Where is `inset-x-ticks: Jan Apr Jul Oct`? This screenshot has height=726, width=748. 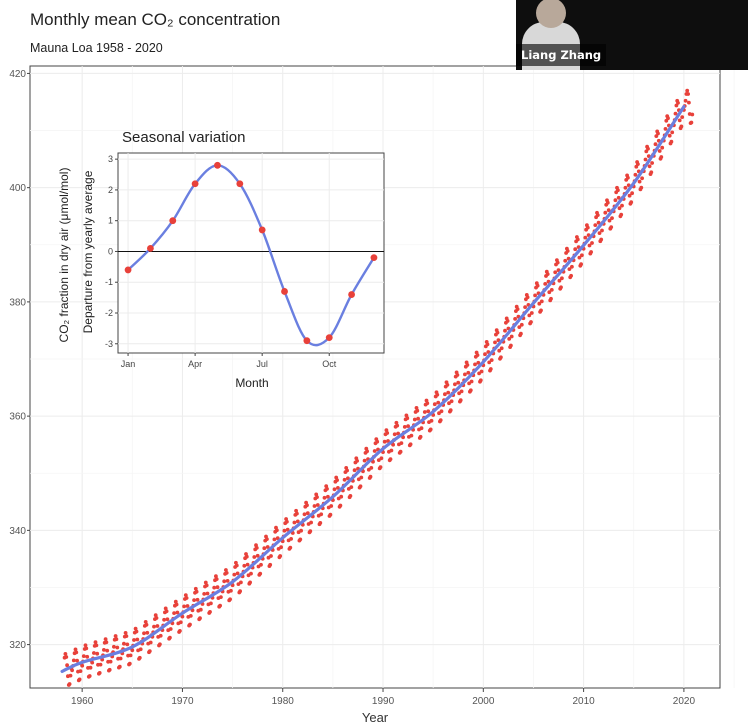
inset-x-ticks: Jan Apr Jul Oct is located at coordinates (229, 361).